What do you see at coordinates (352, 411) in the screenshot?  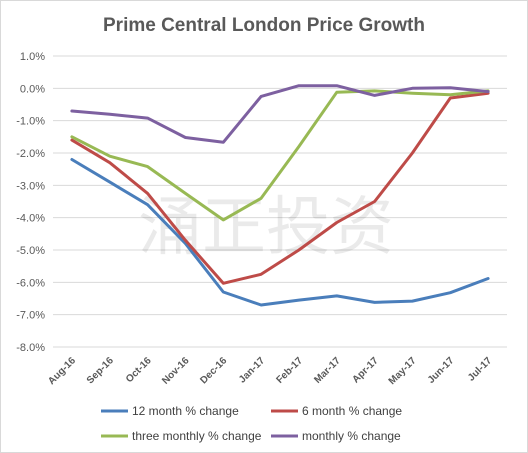 I see `legend-label: 6 month % change` at bounding box center [352, 411].